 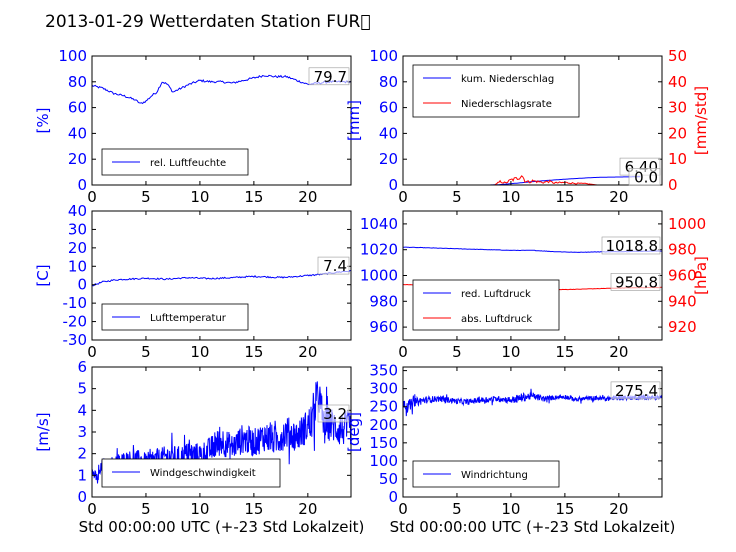 I want to click on y-tick-label: 150, so click(x=383, y=443).